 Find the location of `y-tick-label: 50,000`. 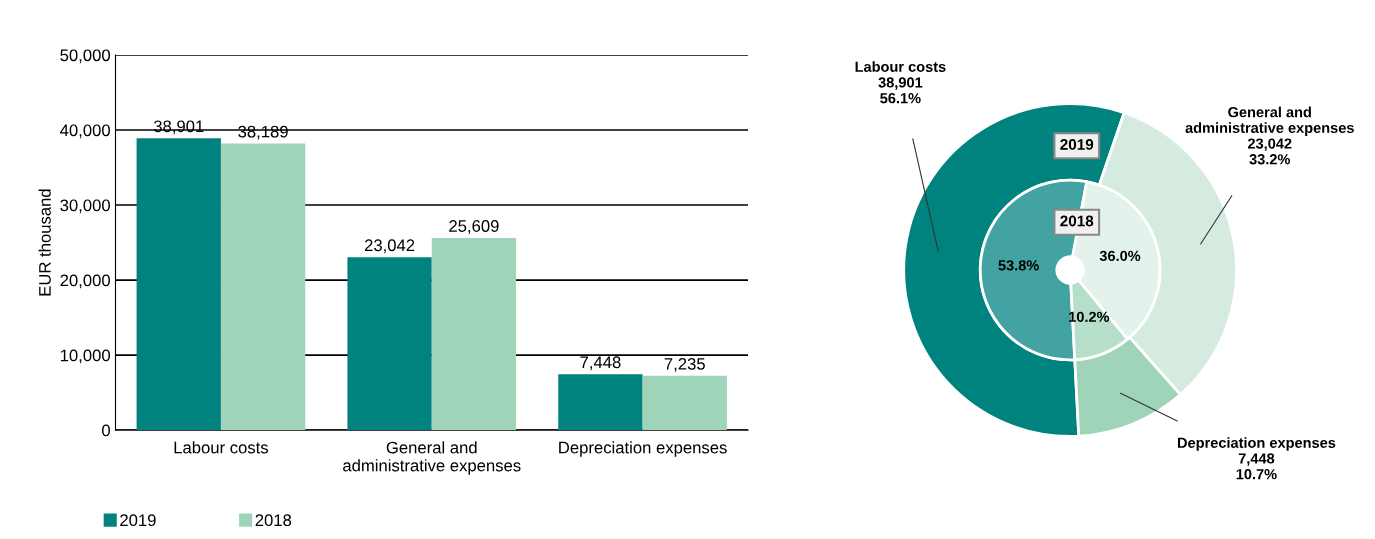

y-tick-label: 50,000 is located at coordinates (85, 56).